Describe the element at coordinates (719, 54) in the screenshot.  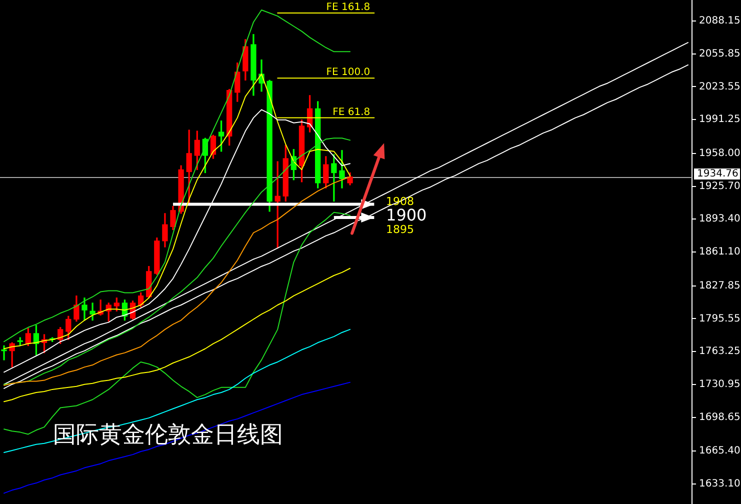
I see `y-tick-label: 2055.85` at that location.